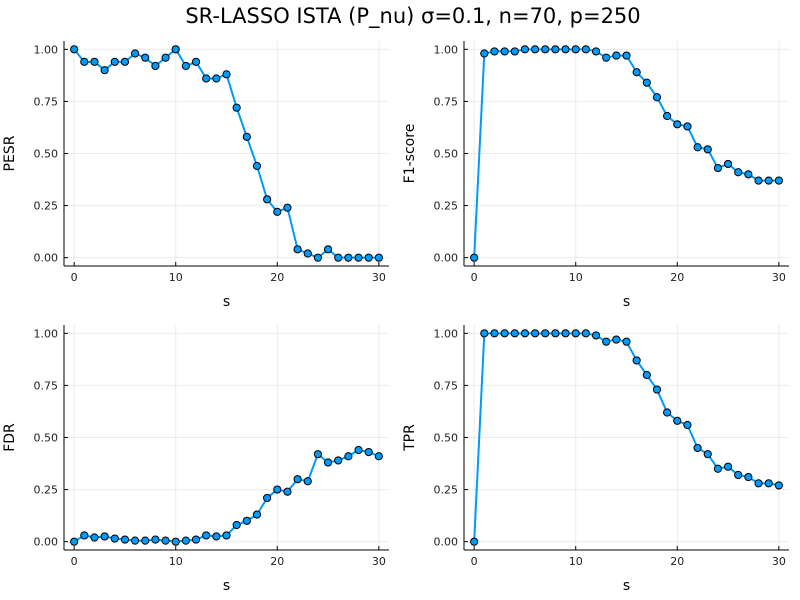  What do you see at coordinates (446, 385) in the screenshot?
I see `y-tick-label: 0.75` at bounding box center [446, 385].